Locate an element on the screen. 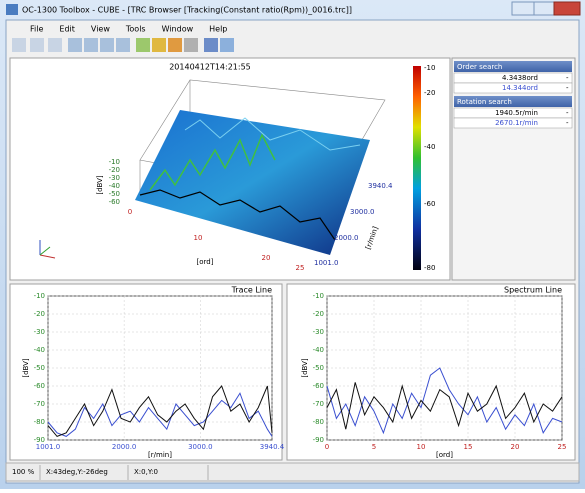 The width and height of the screenshot is (585, 493). search-value: 14.344ord is located at coordinates (520, 88).